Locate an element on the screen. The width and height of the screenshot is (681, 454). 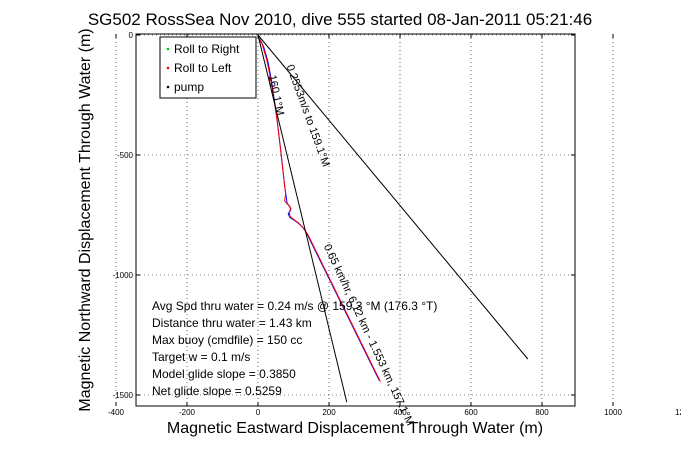
y-tick-label: -500 is located at coordinates (125, 155).